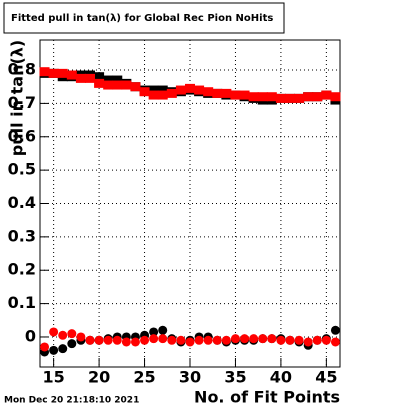 This screenshot has width=400, height=409. I want to click on y-tick-label: 0.8, so click(22, 69).